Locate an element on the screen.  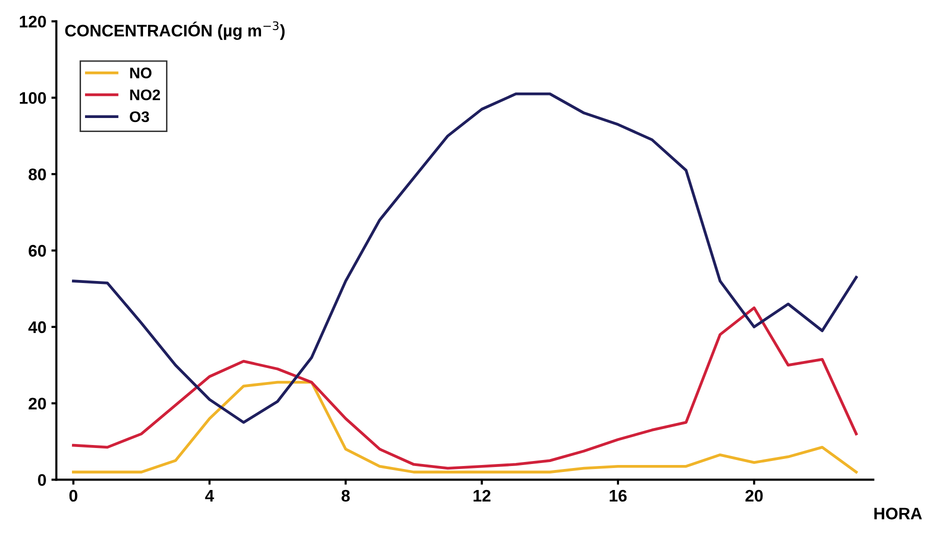
y-tick-label: 20 is located at coordinates (37, 404).